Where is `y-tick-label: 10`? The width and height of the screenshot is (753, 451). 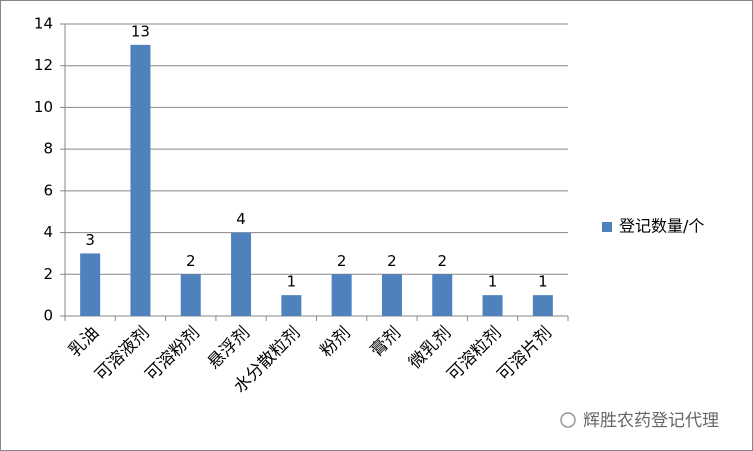
y-tick-label: 10 is located at coordinates (43, 107).